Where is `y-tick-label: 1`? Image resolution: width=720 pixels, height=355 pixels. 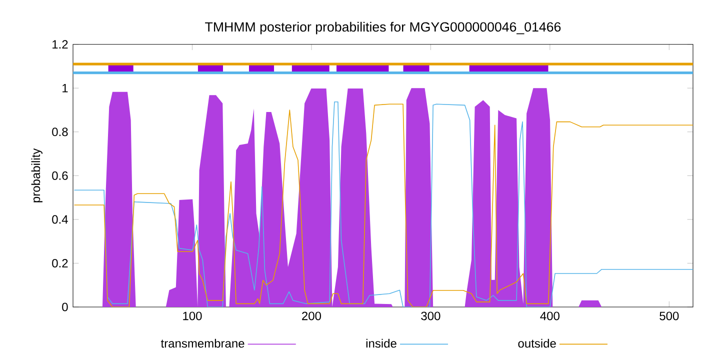 y-tick-label: 1 is located at coordinates (65, 88).